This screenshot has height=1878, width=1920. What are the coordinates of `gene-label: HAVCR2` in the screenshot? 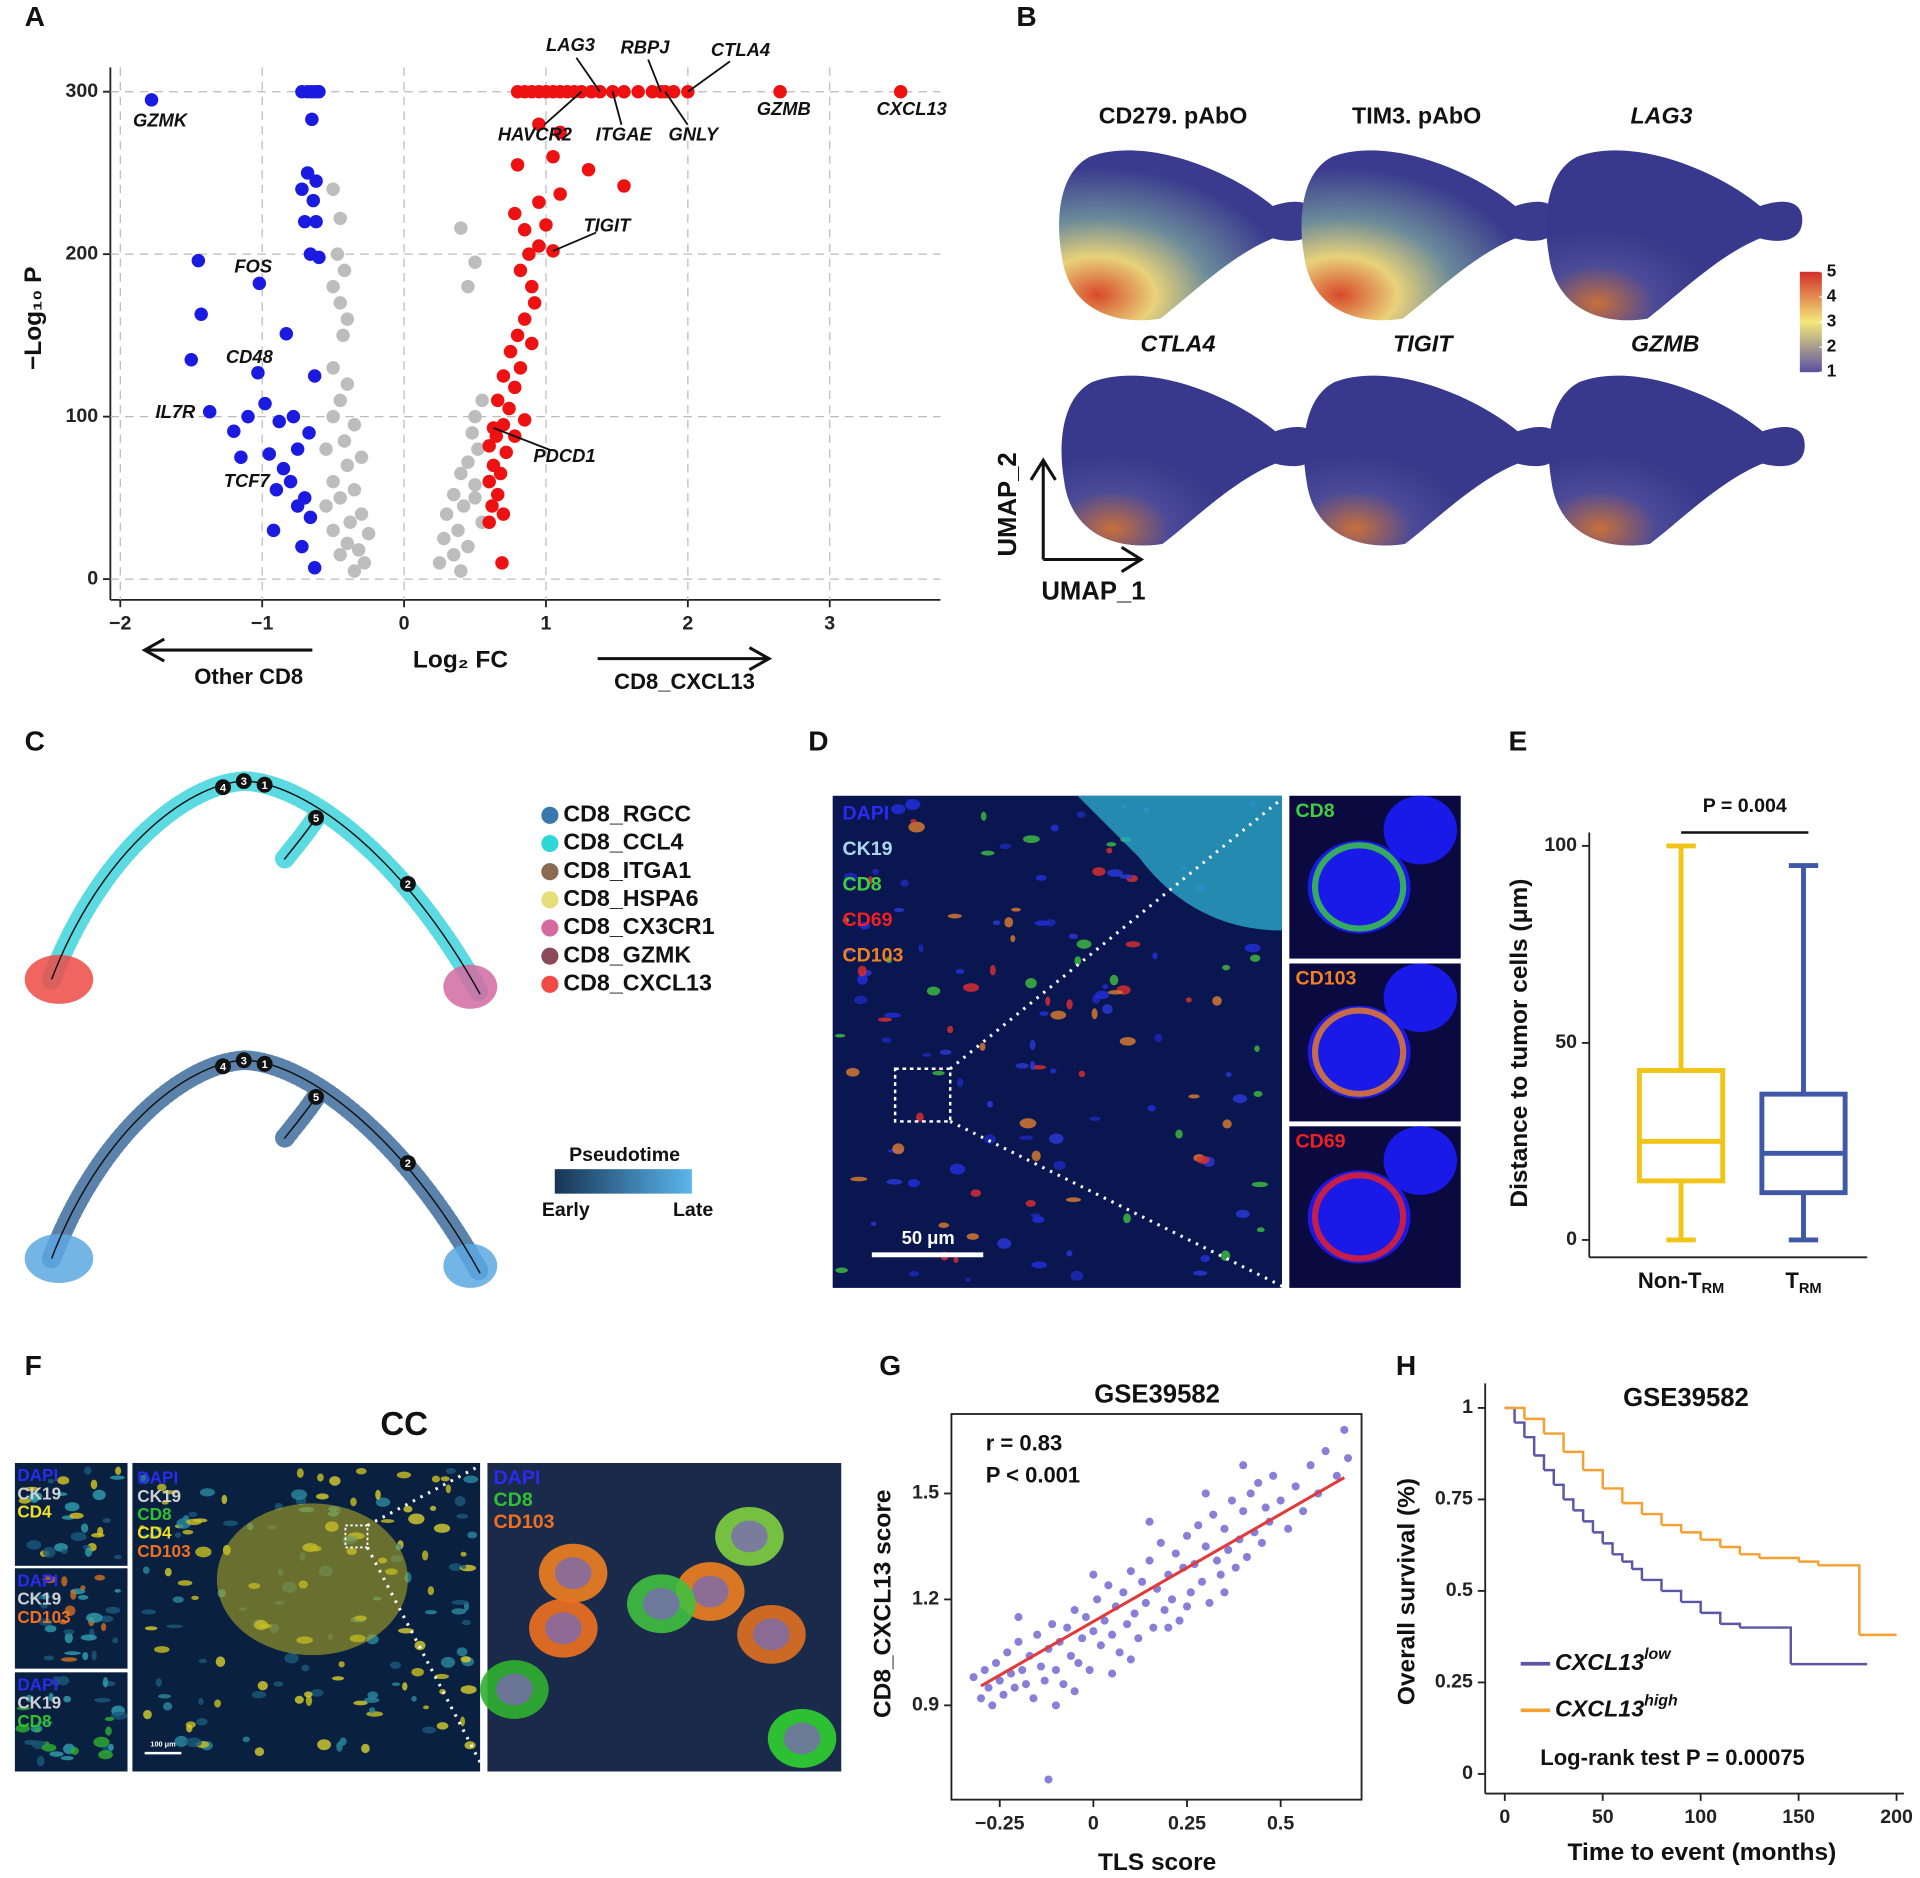 It's located at (535, 134).